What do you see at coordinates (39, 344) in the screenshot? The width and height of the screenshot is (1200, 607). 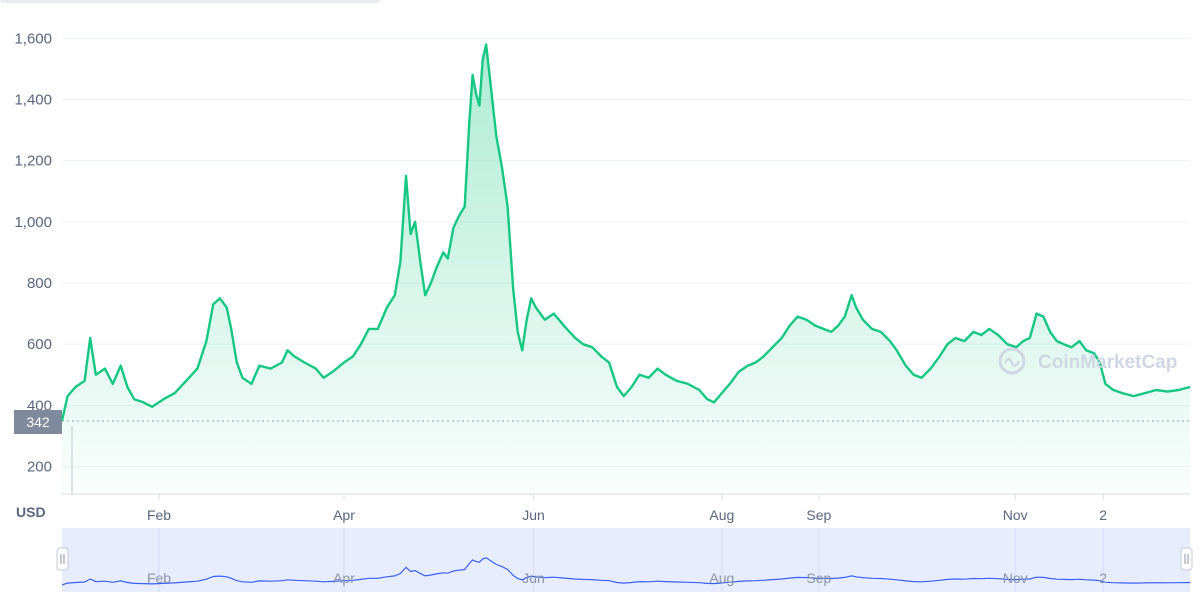 I see `y-tick-label: 600` at bounding box center [39, 344].